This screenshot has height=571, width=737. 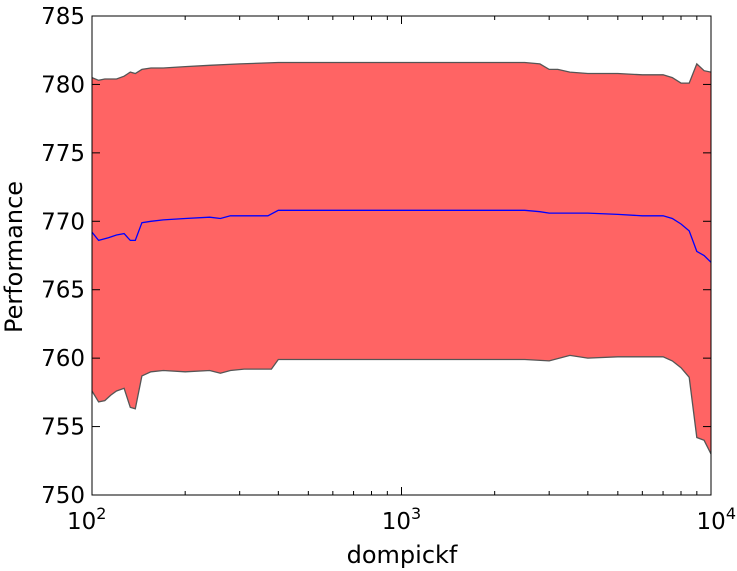 I want to click on y-tick-label: 760, so click(x=63, y=359).